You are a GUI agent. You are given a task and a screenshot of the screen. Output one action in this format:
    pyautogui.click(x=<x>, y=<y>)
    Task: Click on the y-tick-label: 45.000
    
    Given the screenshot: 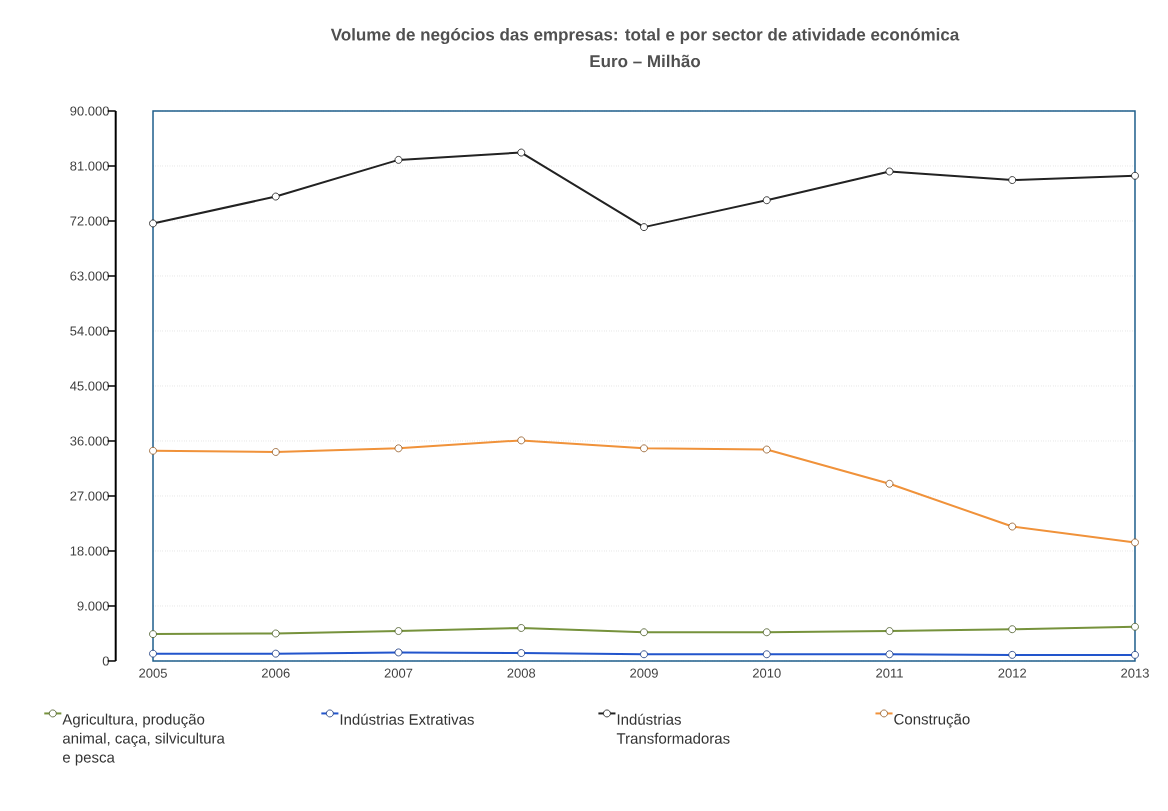 What is the action you would take?
    pyautogui.click(x=89, y=386)
    